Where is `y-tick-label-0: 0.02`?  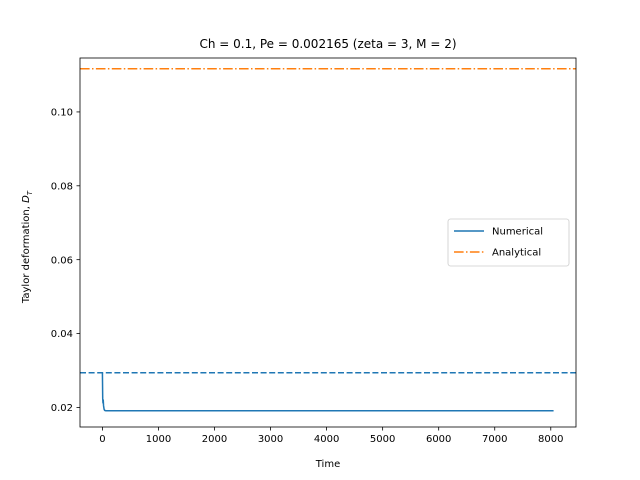 y-tick-label-0: 0.02 is located at coordinates (62, 408).